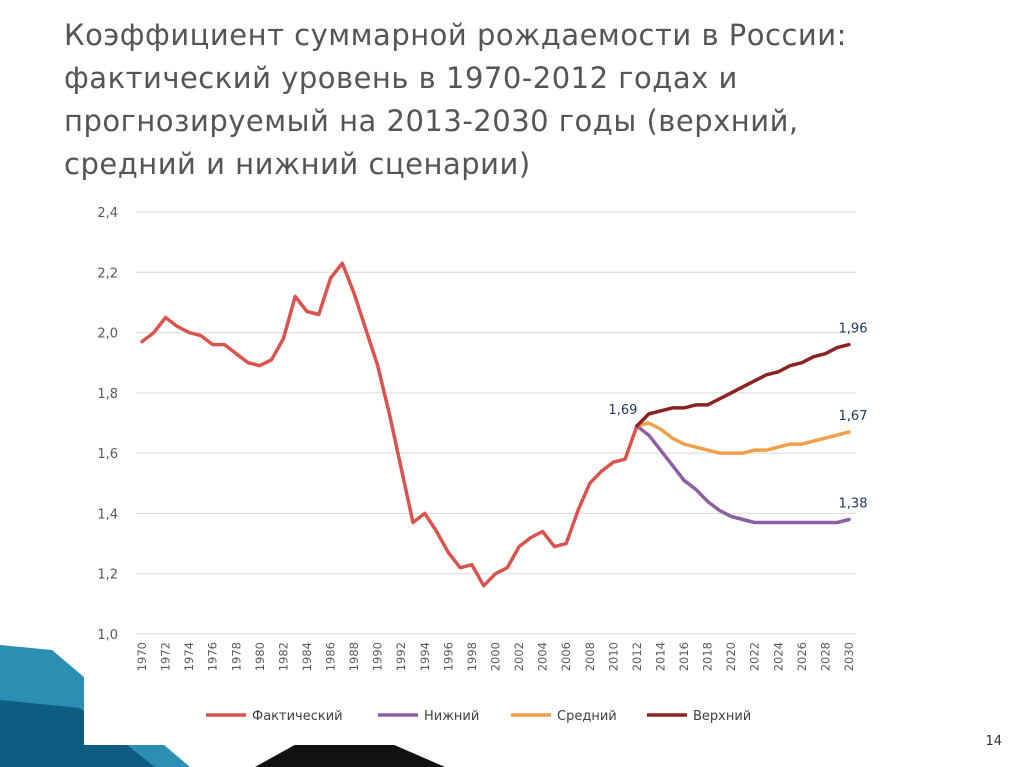 The width and height of the screenshot is (1024, 767). What do you see at coordinates (107, 334) in the screenshot?
I see `y-tick-label: 2,0` at bounding box center [107, 334].